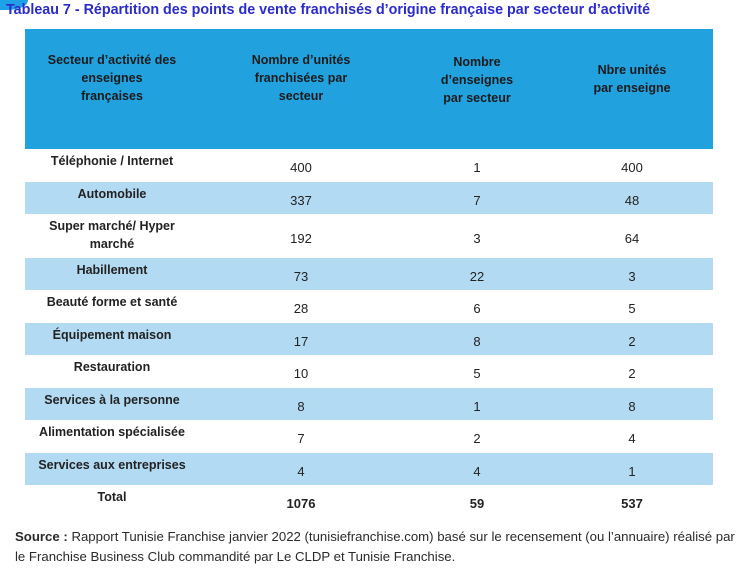 This screenshot has height=573, width=750. I want to click on table-row: Équipement maison 17 8 2, so click(369, 339).